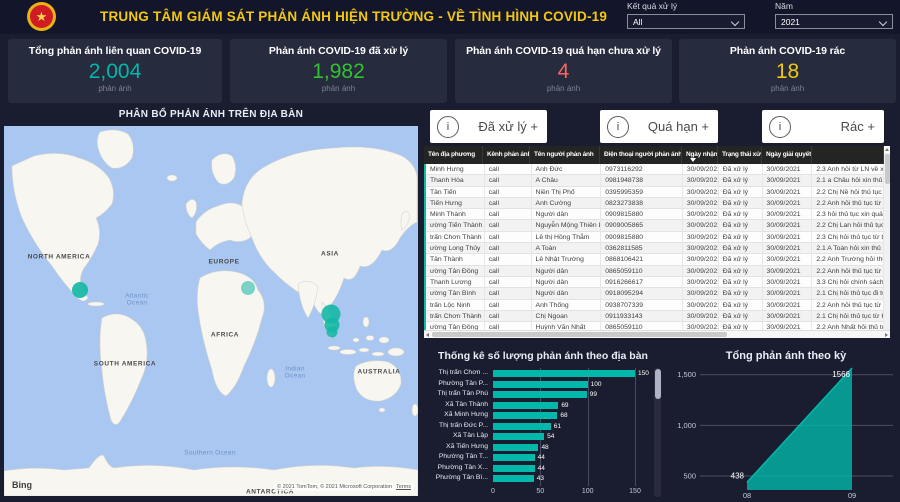 This screenshot has height=502, width=900. Describe the element at coordinates (41, 16) in the screenshot. I see `star-icon: ★` at that location.